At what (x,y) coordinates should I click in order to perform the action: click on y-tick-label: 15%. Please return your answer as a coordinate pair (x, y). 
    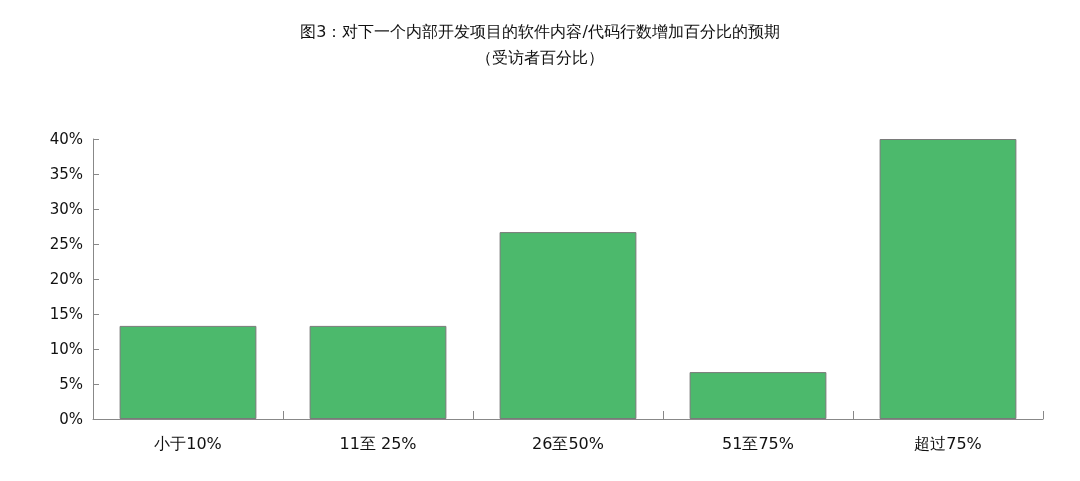
    Looking at the image, I should click on (66, 314).